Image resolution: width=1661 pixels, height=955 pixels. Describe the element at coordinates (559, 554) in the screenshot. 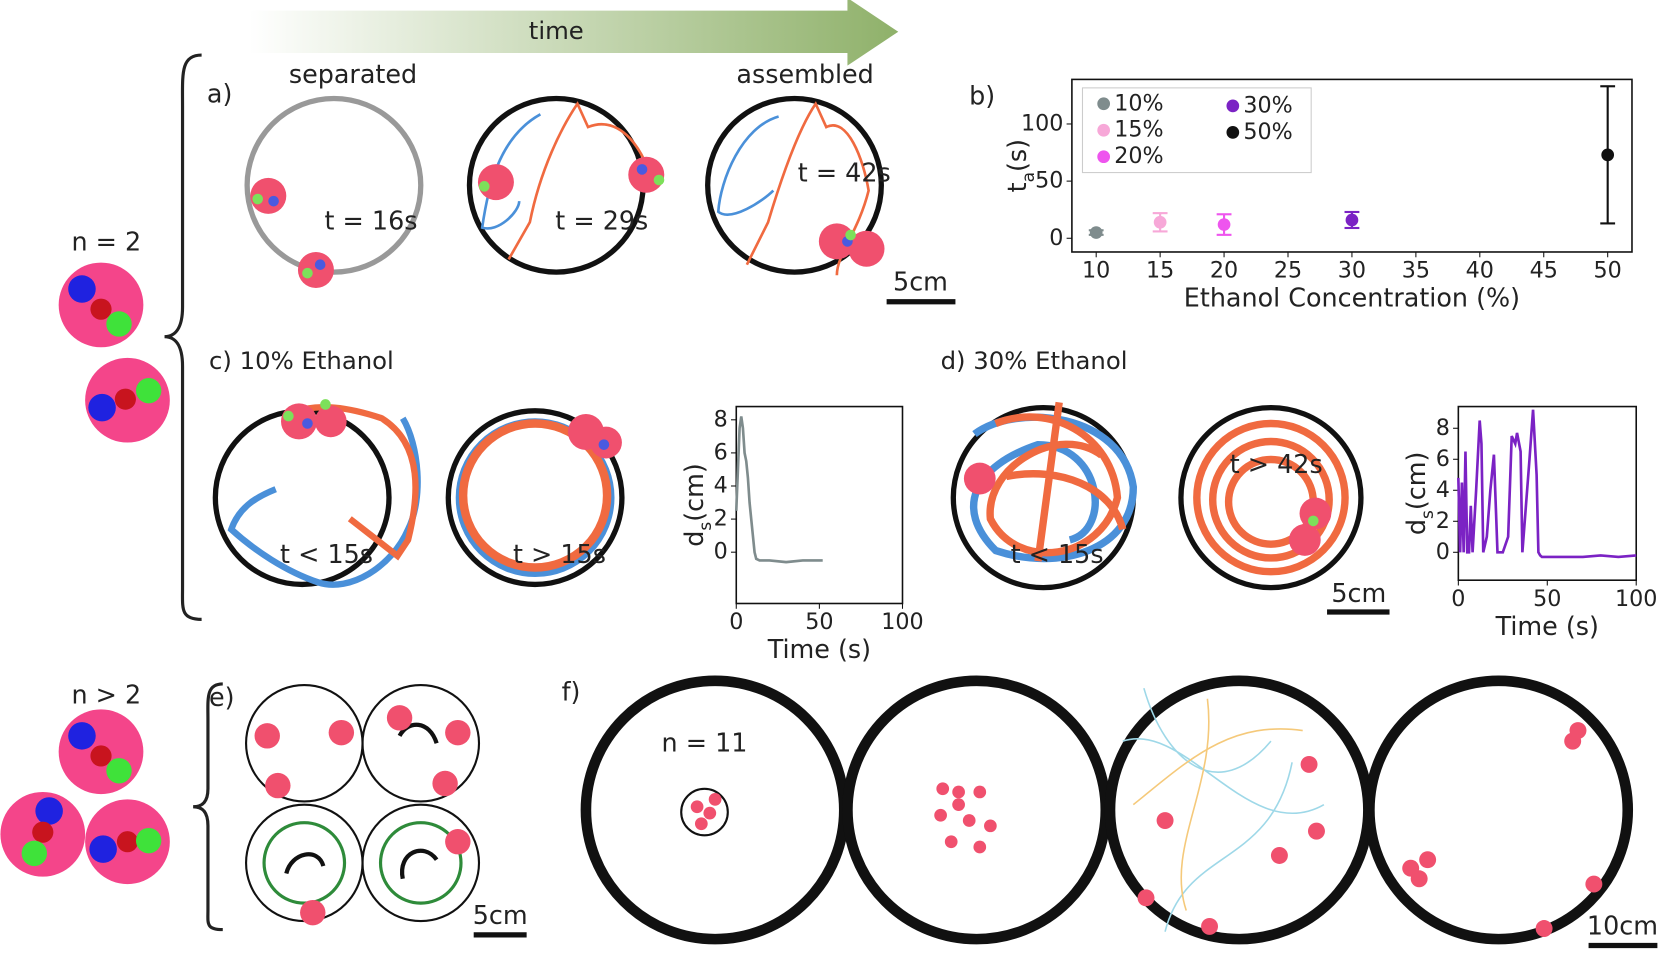

I see `label: t > 15s` at that location.